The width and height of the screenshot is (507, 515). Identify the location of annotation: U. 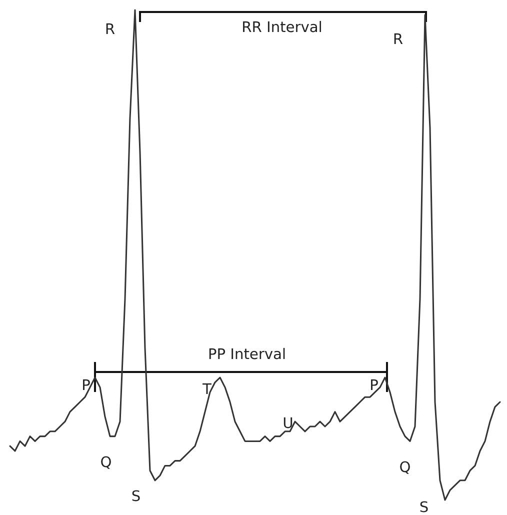
(288, 422).